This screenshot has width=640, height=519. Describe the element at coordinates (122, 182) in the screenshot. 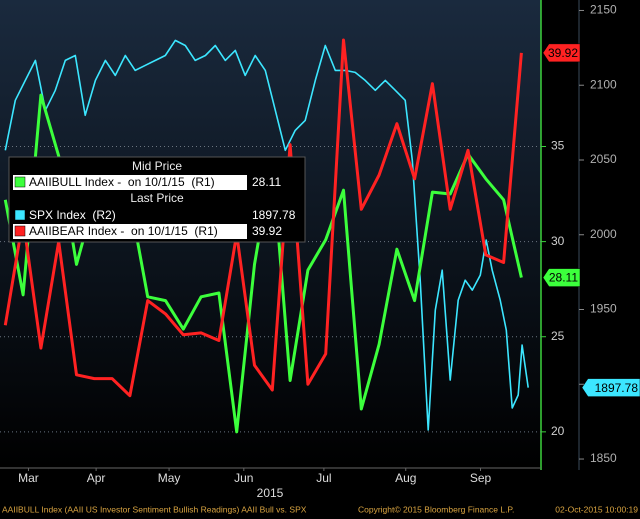

I see `legend-label: AAIIBULL Index - on 10/1/15 (R1)` at that location.